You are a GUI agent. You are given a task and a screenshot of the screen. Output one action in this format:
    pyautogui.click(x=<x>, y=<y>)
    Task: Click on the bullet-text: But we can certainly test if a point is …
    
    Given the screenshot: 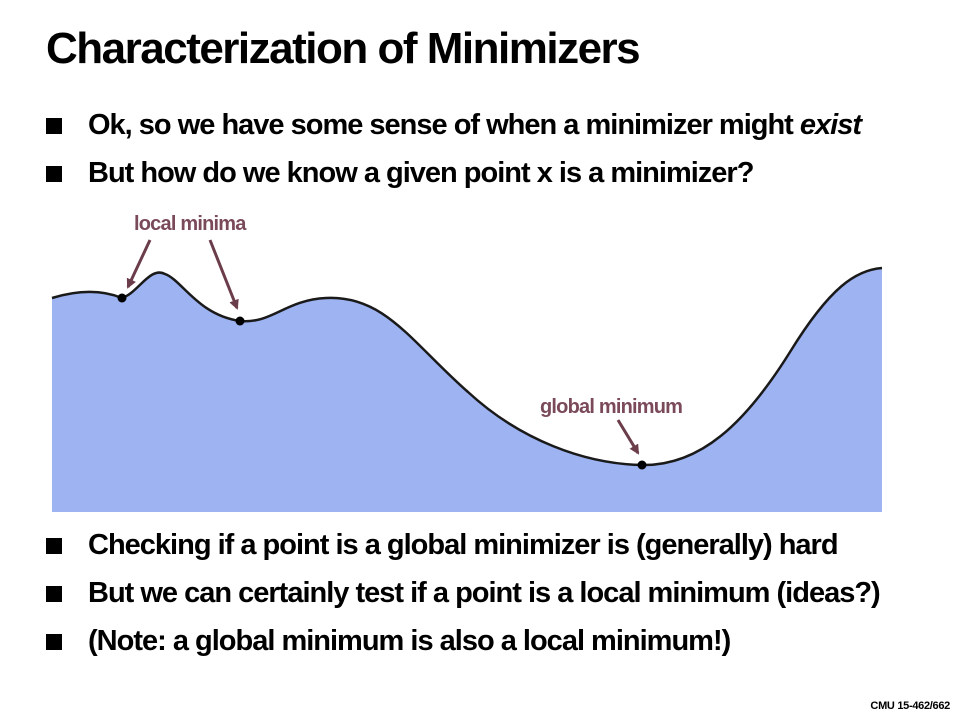 What is the action you would take?
    pyautogui.click(x=484, y=593)
    